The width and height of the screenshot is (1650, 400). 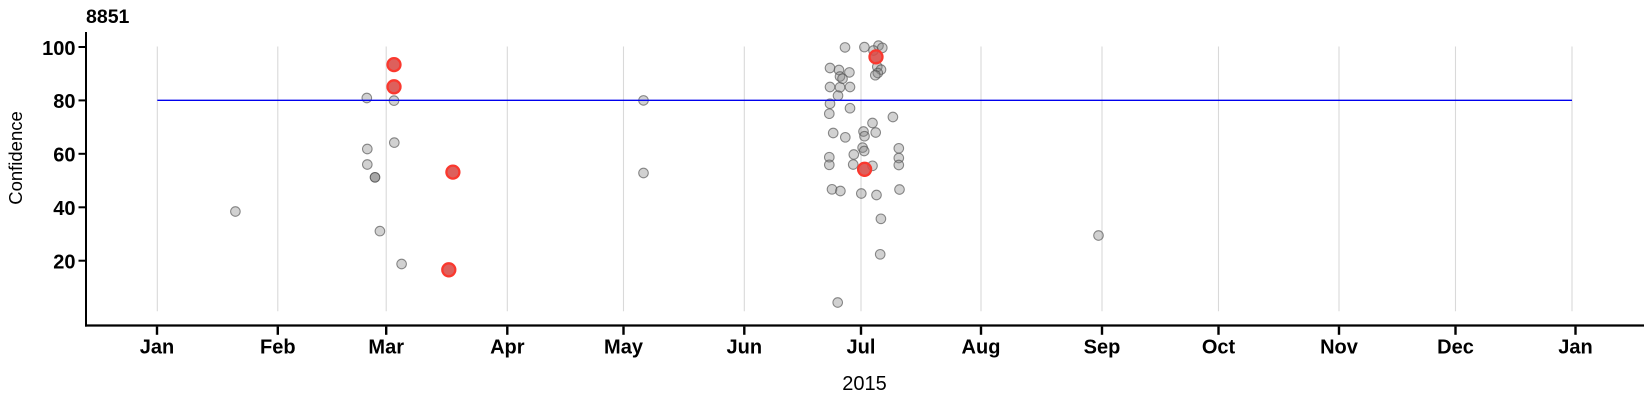 I want to click on svg-text: Oct, so click(x=1219, y=348).